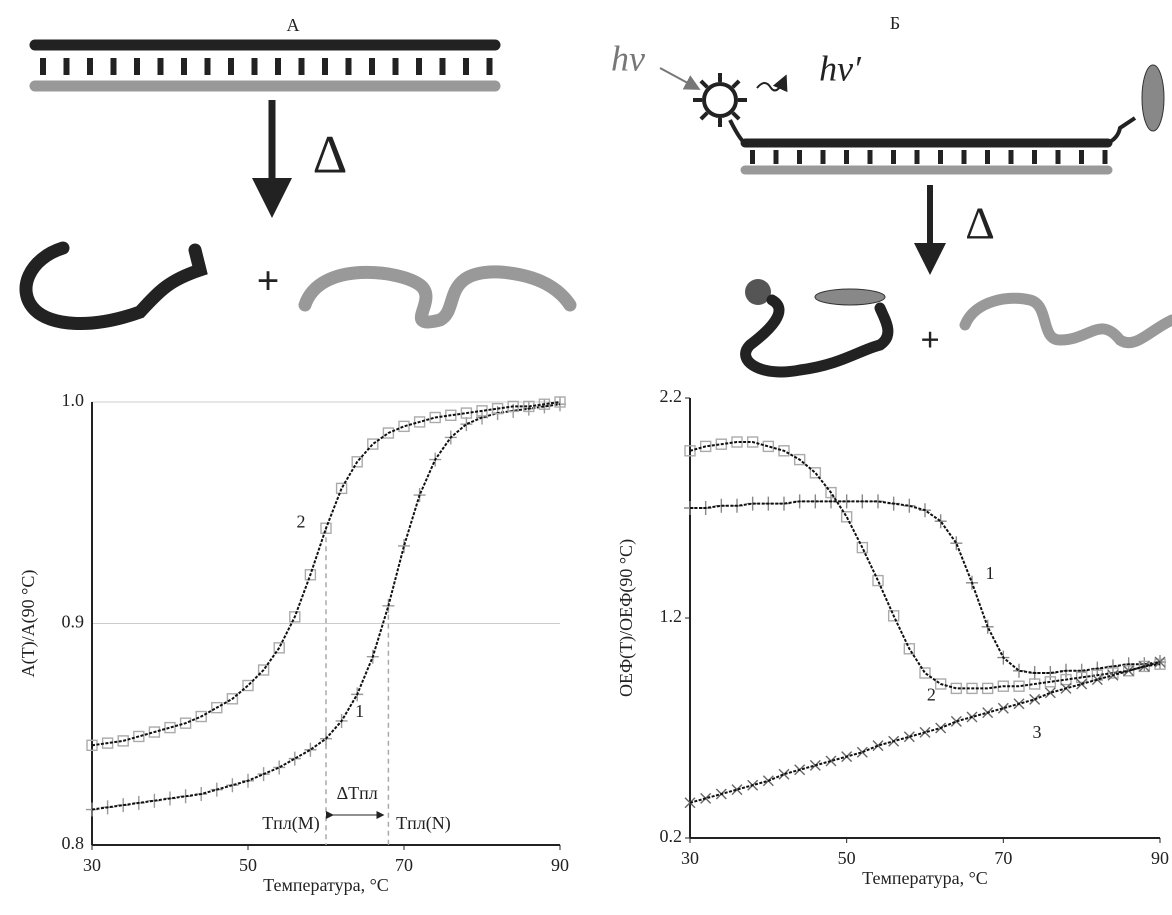 This screenshot has width=1172, height=915. Describe the element at coordinates (28, 624) in the screenshot. I see `y-axis-label: A(T)/A(90 °C)` at that location.